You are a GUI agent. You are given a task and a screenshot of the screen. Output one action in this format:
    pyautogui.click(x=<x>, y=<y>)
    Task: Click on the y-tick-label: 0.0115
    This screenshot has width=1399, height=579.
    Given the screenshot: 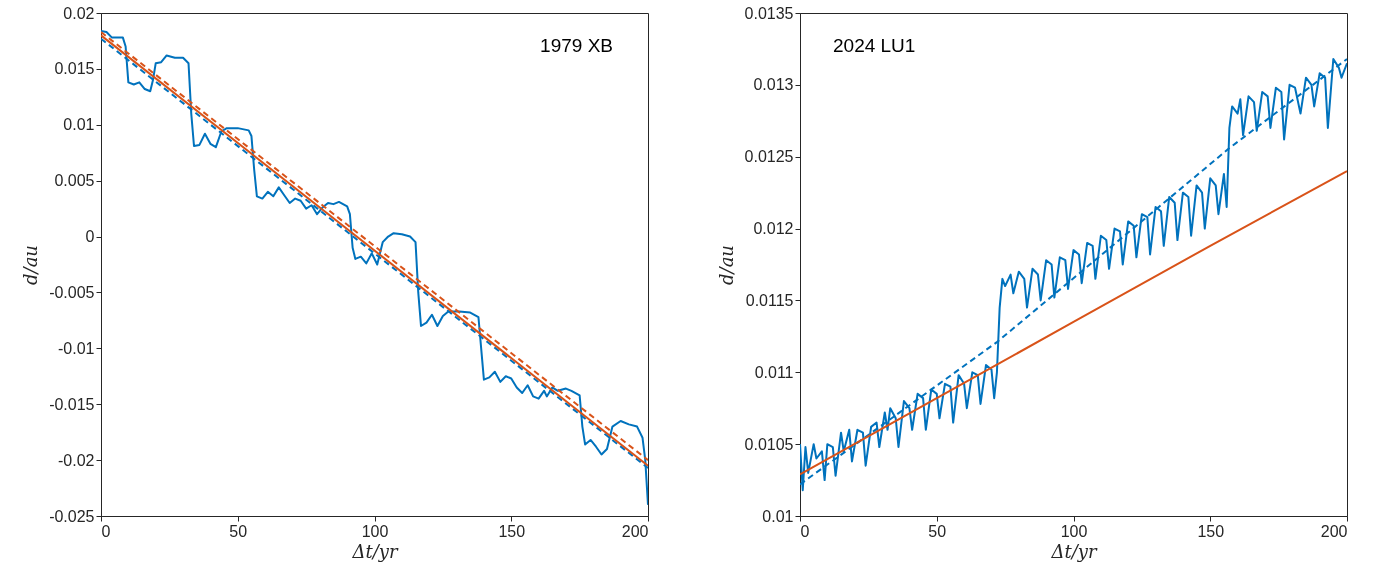 What is the action you would take?
    pyautogui.click(x=769, y=300)
    